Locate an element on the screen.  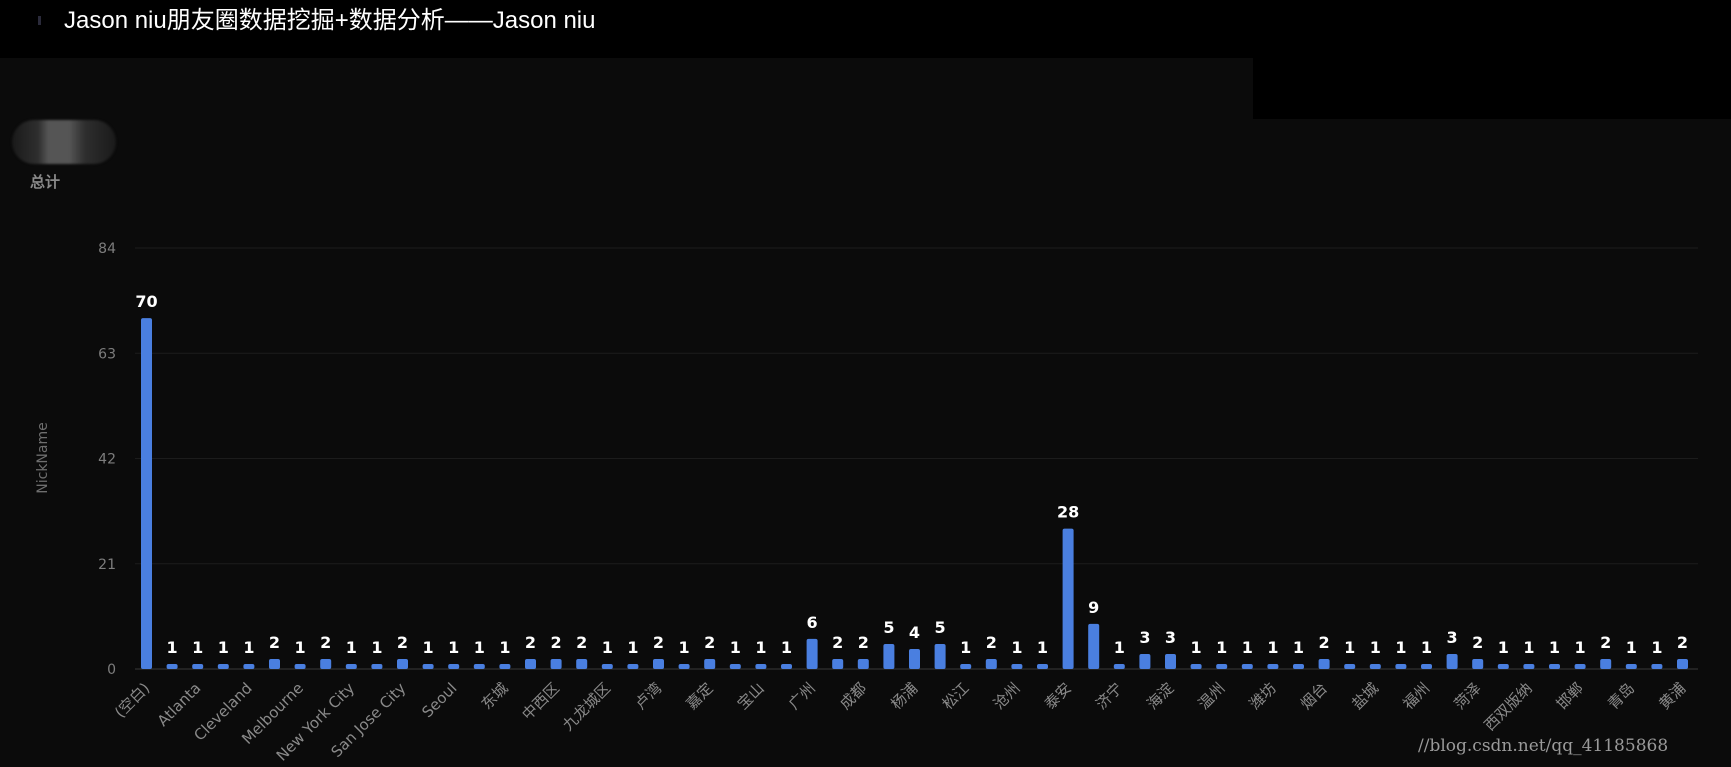
y-tick-label: 84 is located at coordinates (107, 249).